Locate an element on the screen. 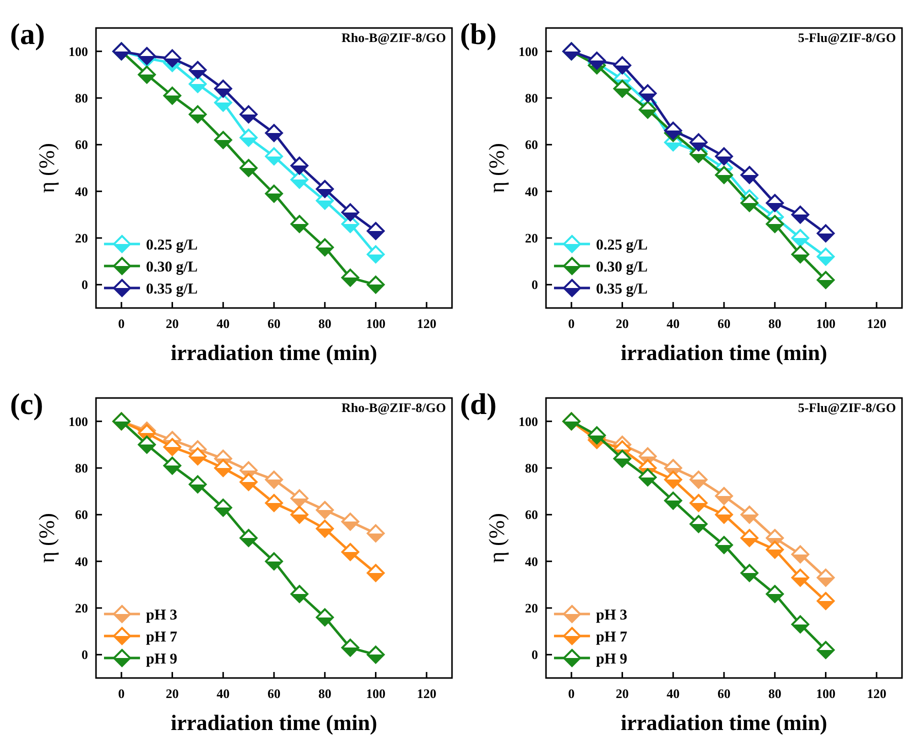 This screenshot has height=747, width=906. text: (a) is located at coordinates (27, 34).